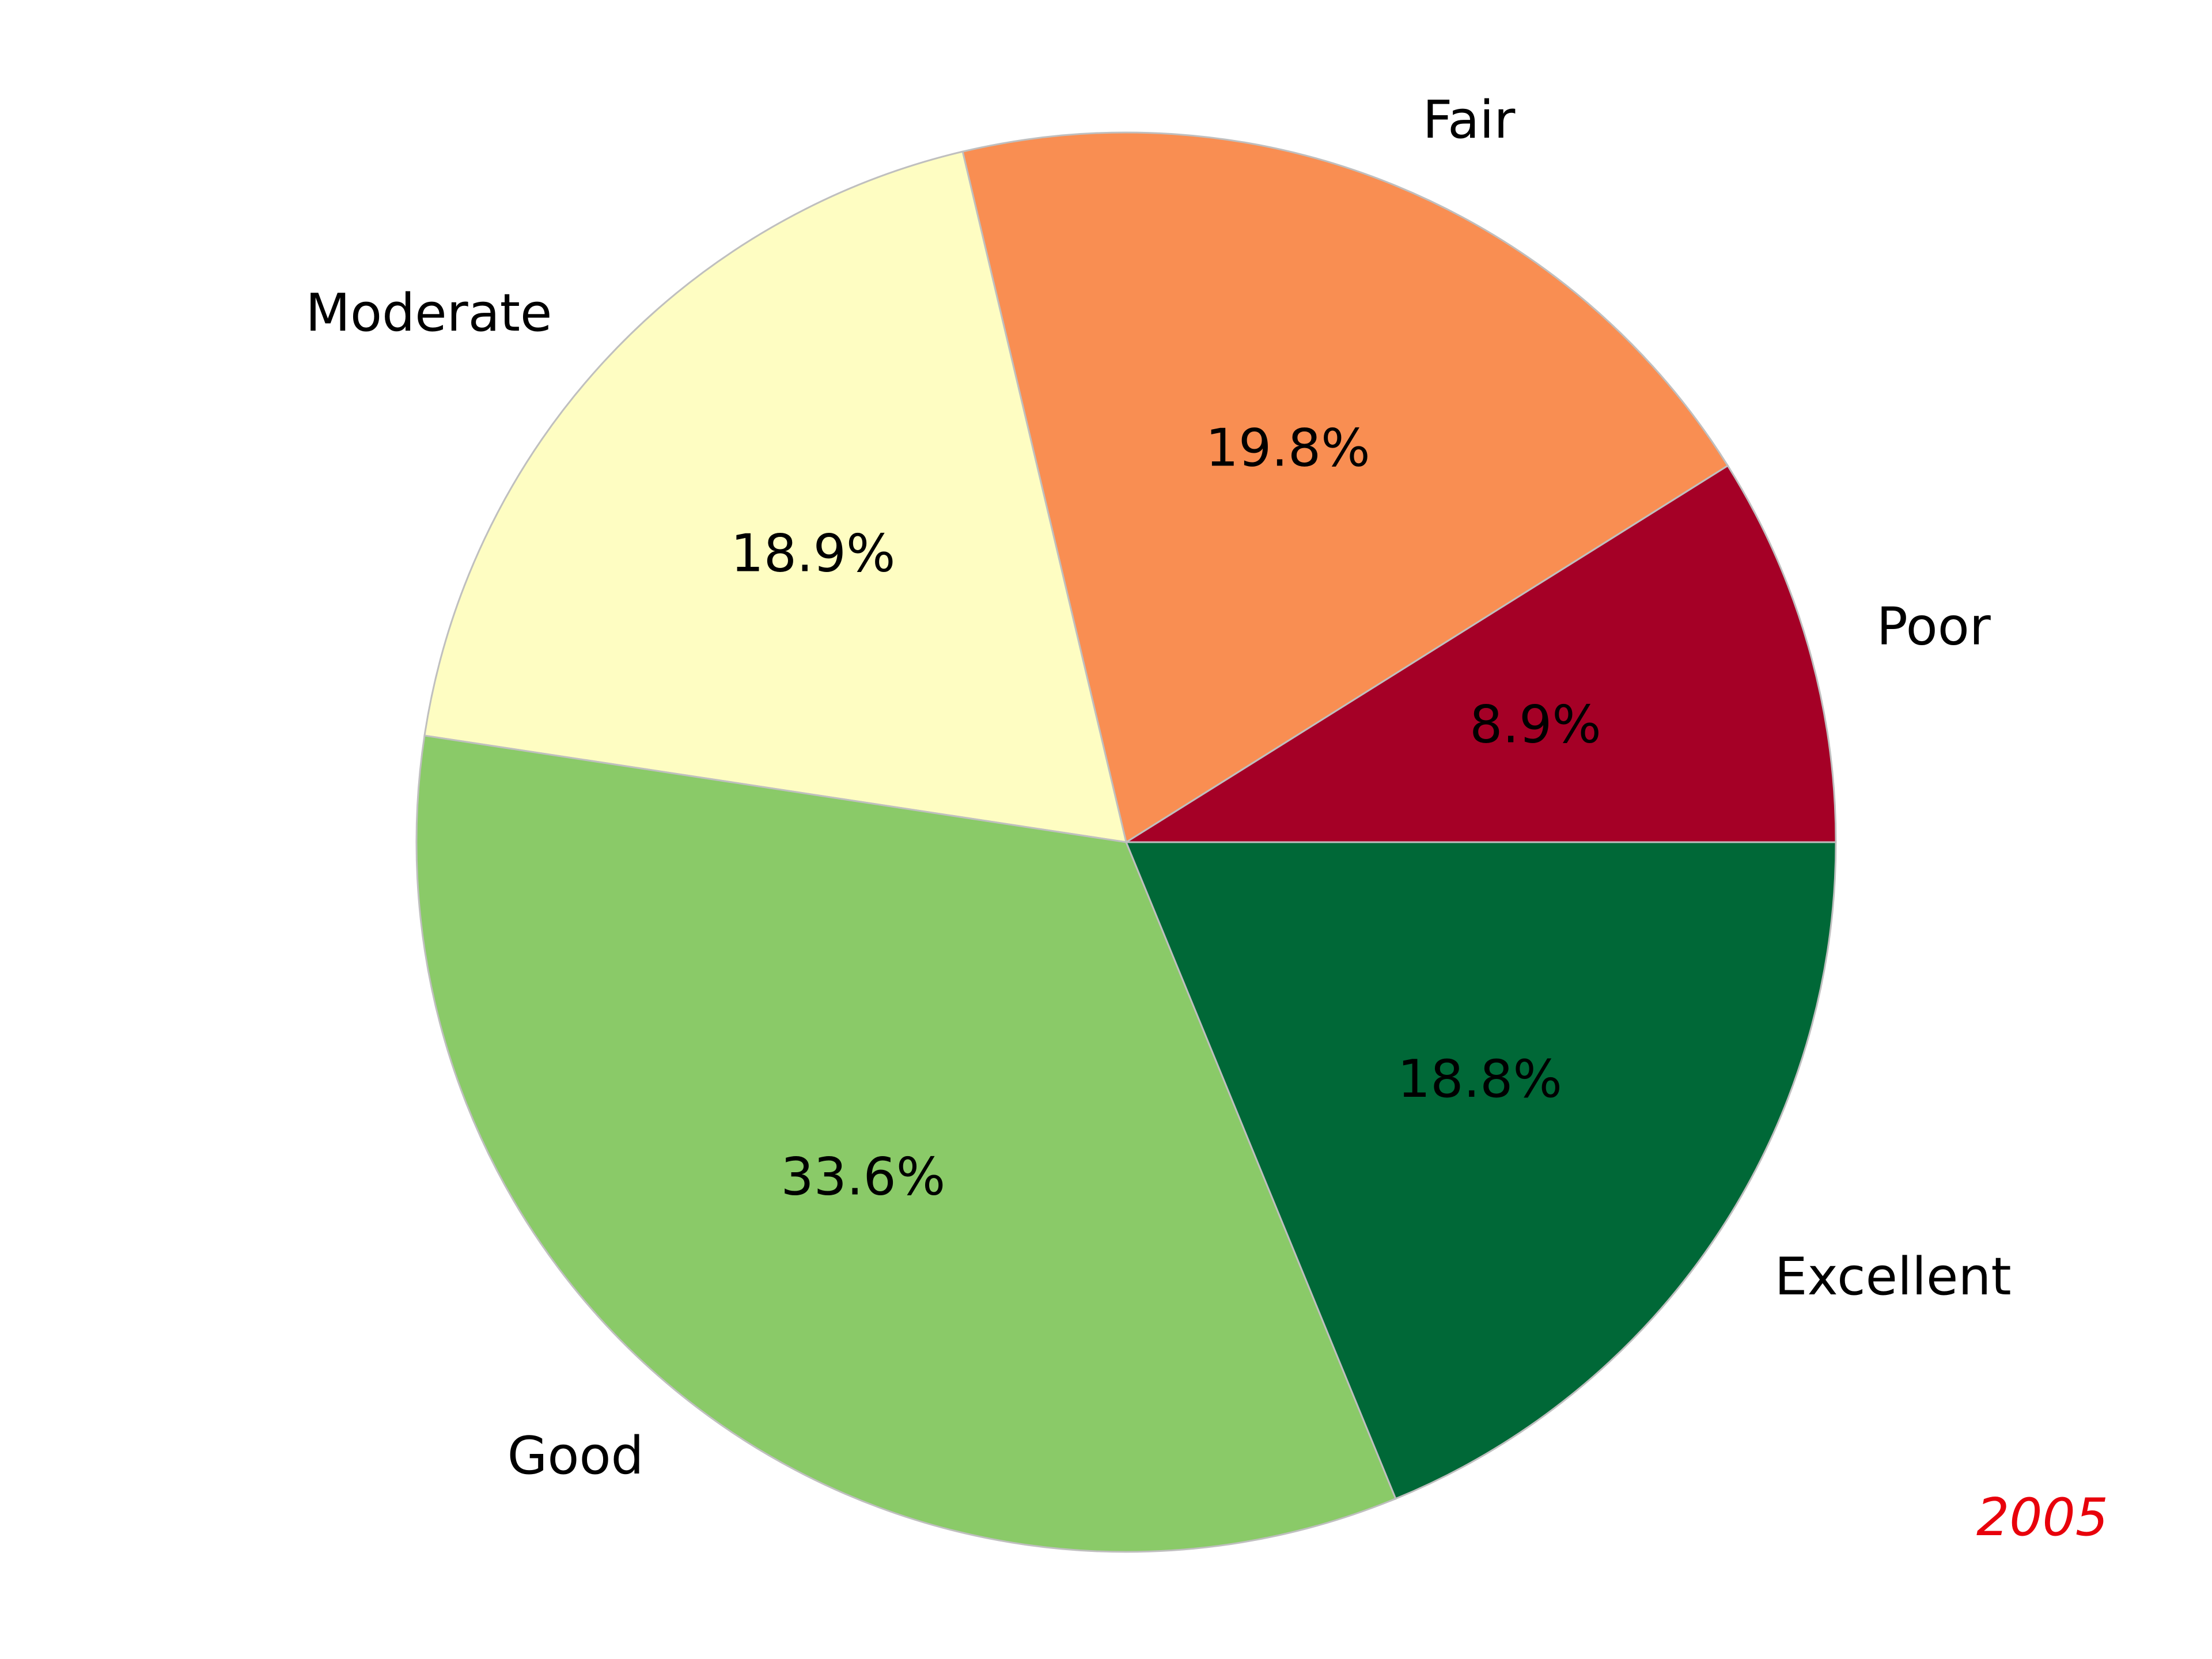 This screenshot has height=1659, width=2212. Describe the element at coordinates (1288, 448) in the screenshot. I see `percent-label-fair: 19.8%` at that location.